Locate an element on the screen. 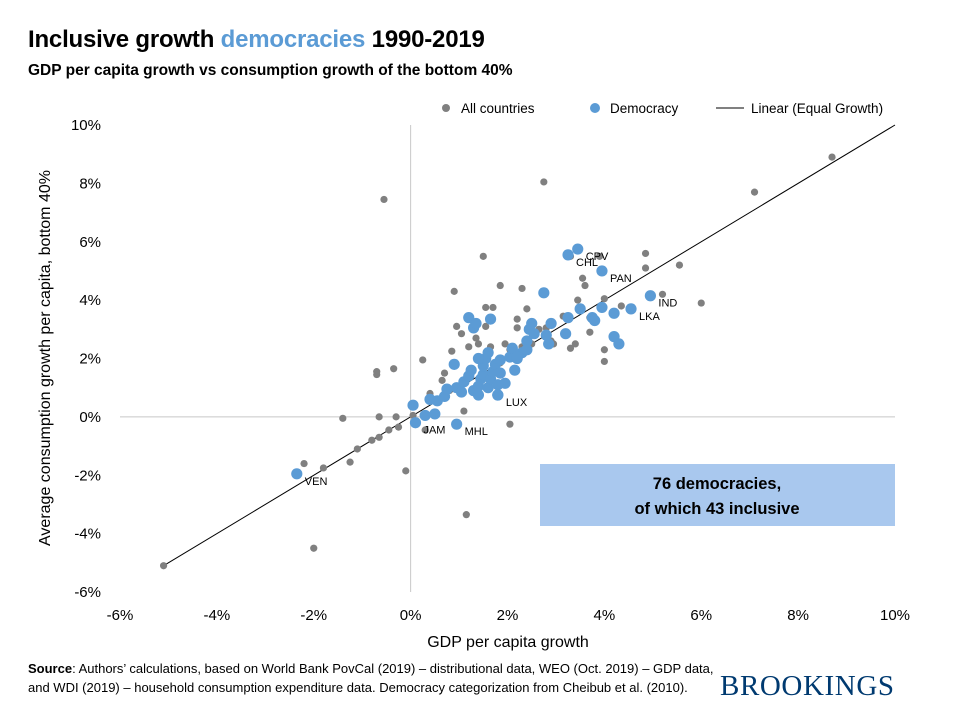 Image resolution: width=960 pixels, height=720 pixels. x-tick-label: -6% is located at coordinates (120, 615).